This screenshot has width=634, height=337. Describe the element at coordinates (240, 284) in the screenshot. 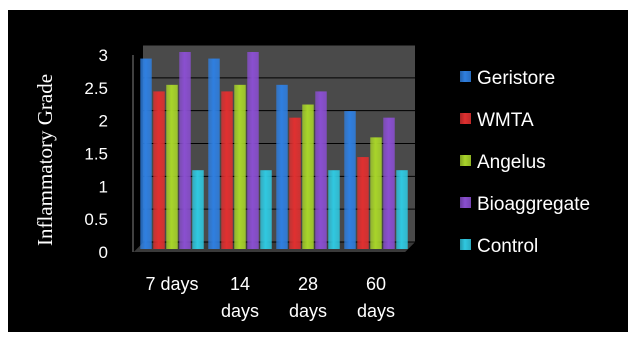

I see `x-tick-label: 14` at that location.